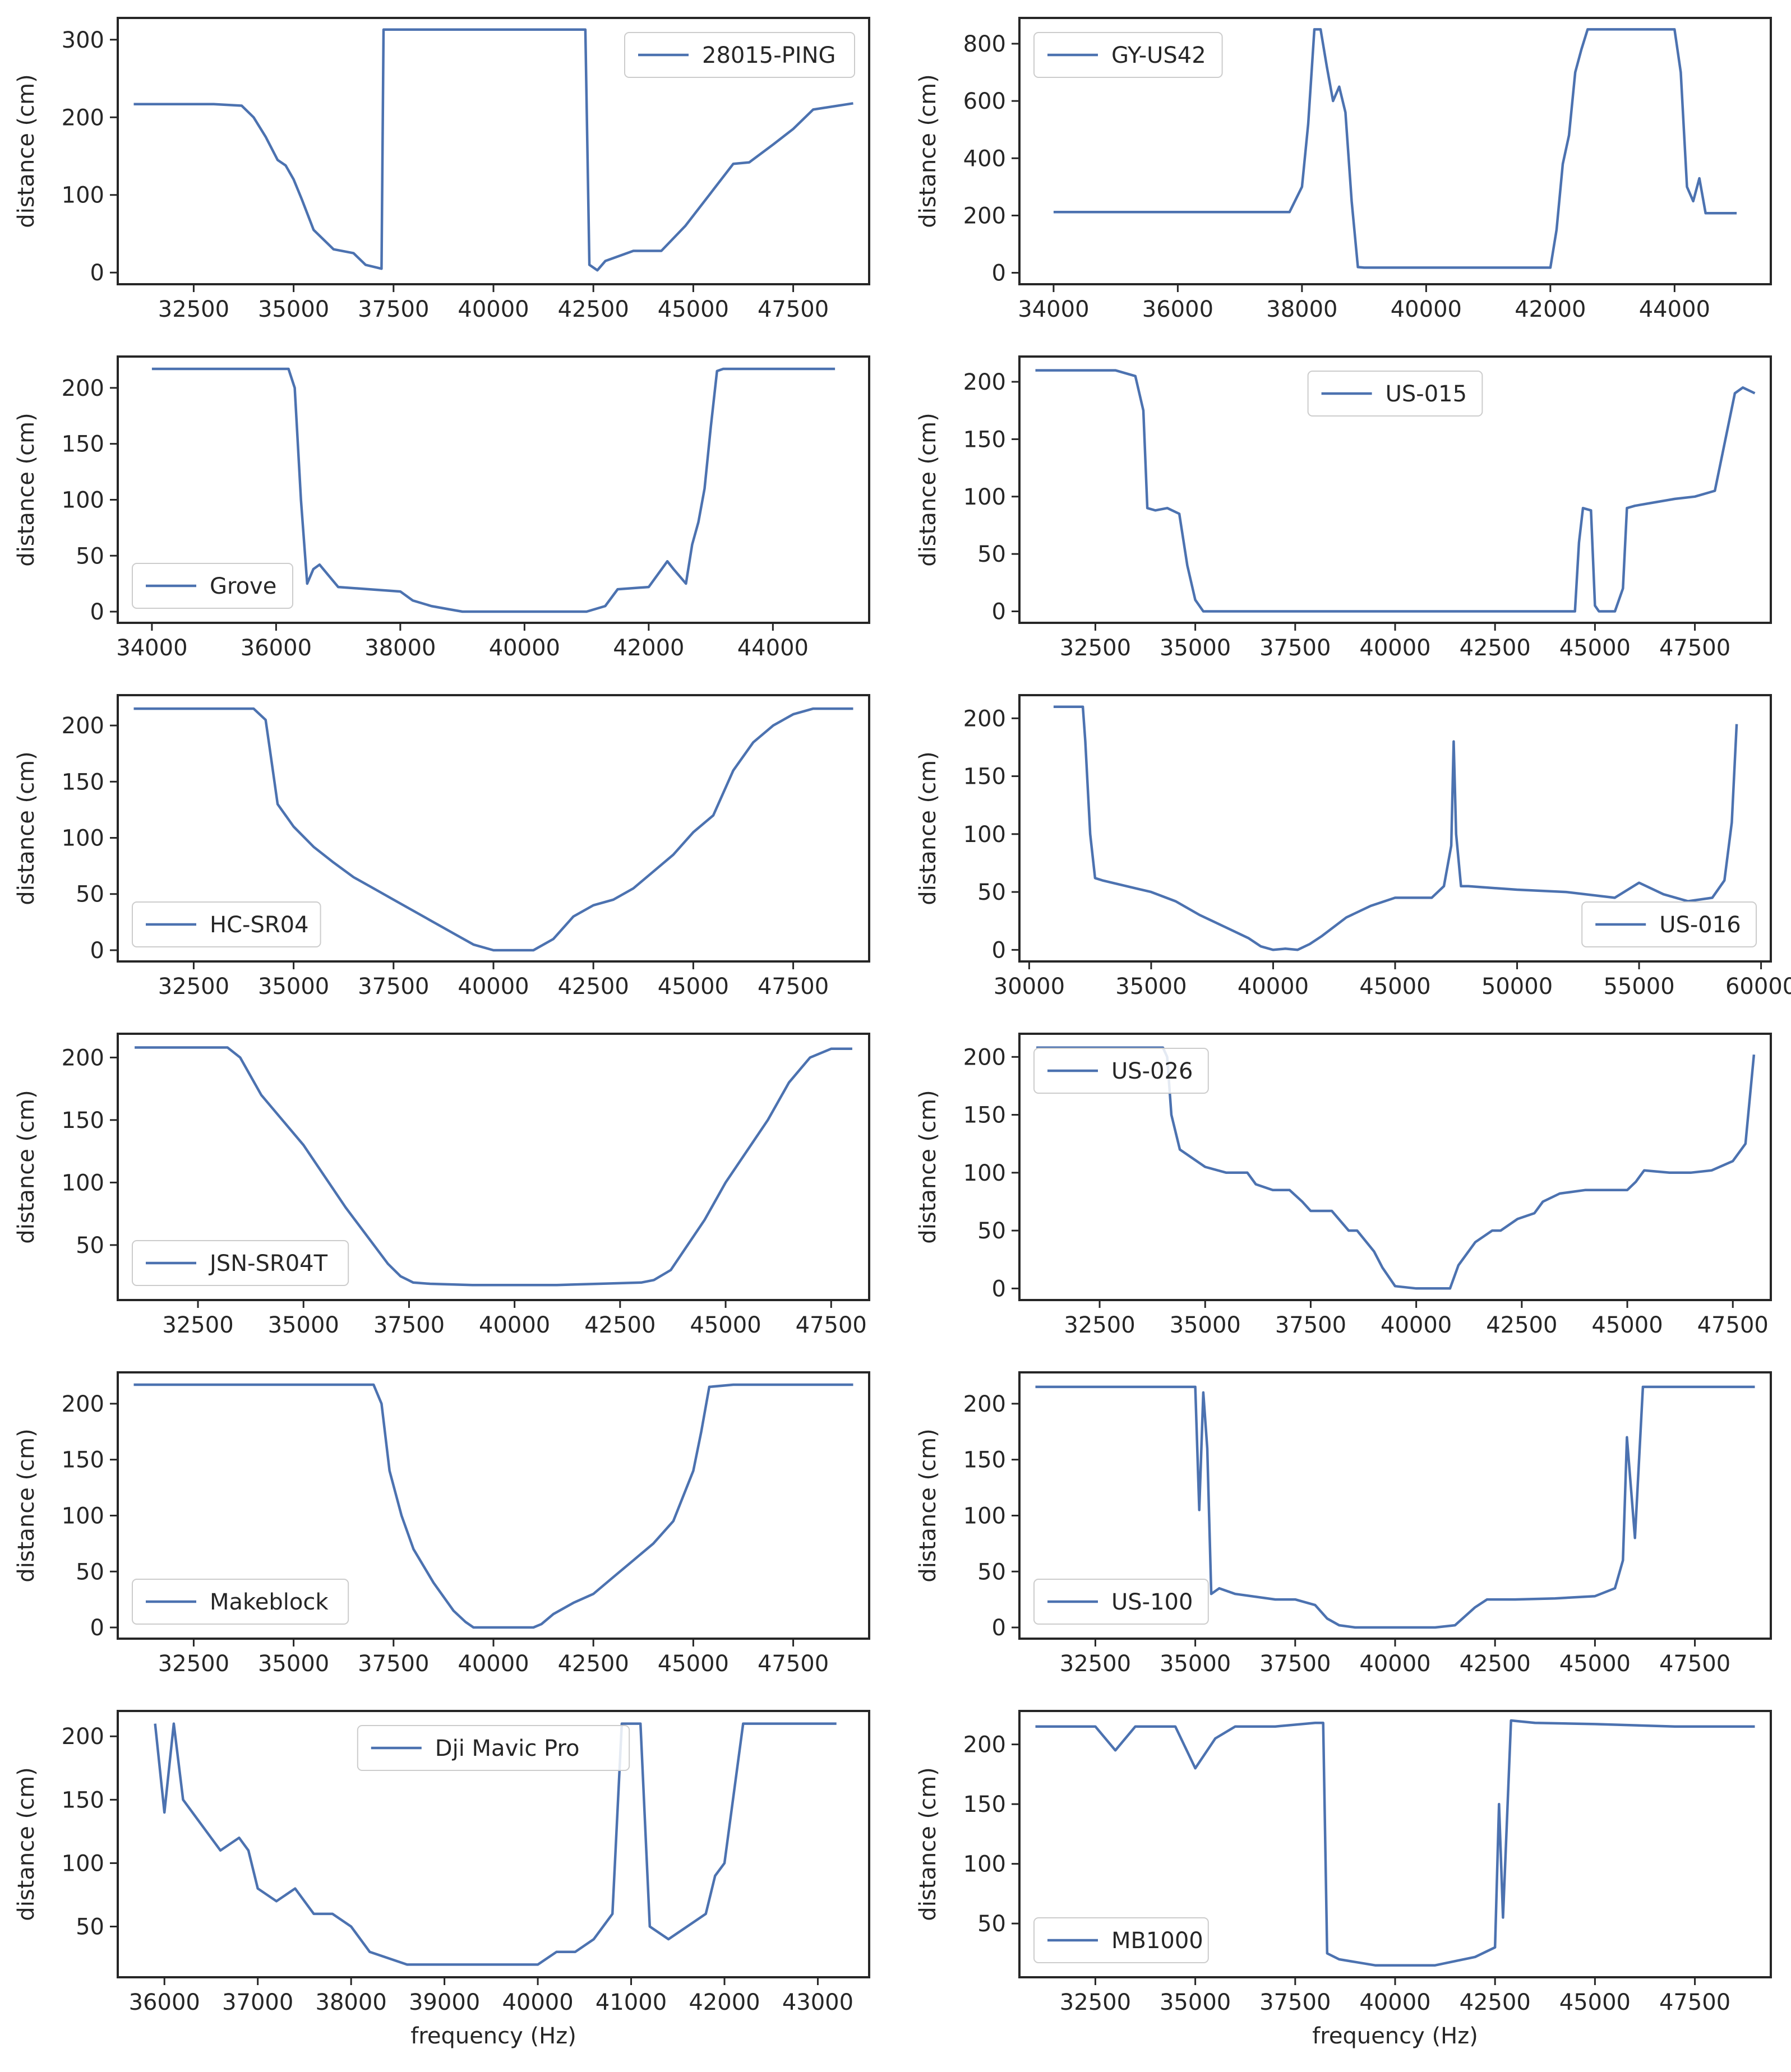 This screenshot has width=1791, height=2072. Describe the element at coordinates (260, 925) in the screenshot. I see `p4-legend-label: HC-SR04` at that location.